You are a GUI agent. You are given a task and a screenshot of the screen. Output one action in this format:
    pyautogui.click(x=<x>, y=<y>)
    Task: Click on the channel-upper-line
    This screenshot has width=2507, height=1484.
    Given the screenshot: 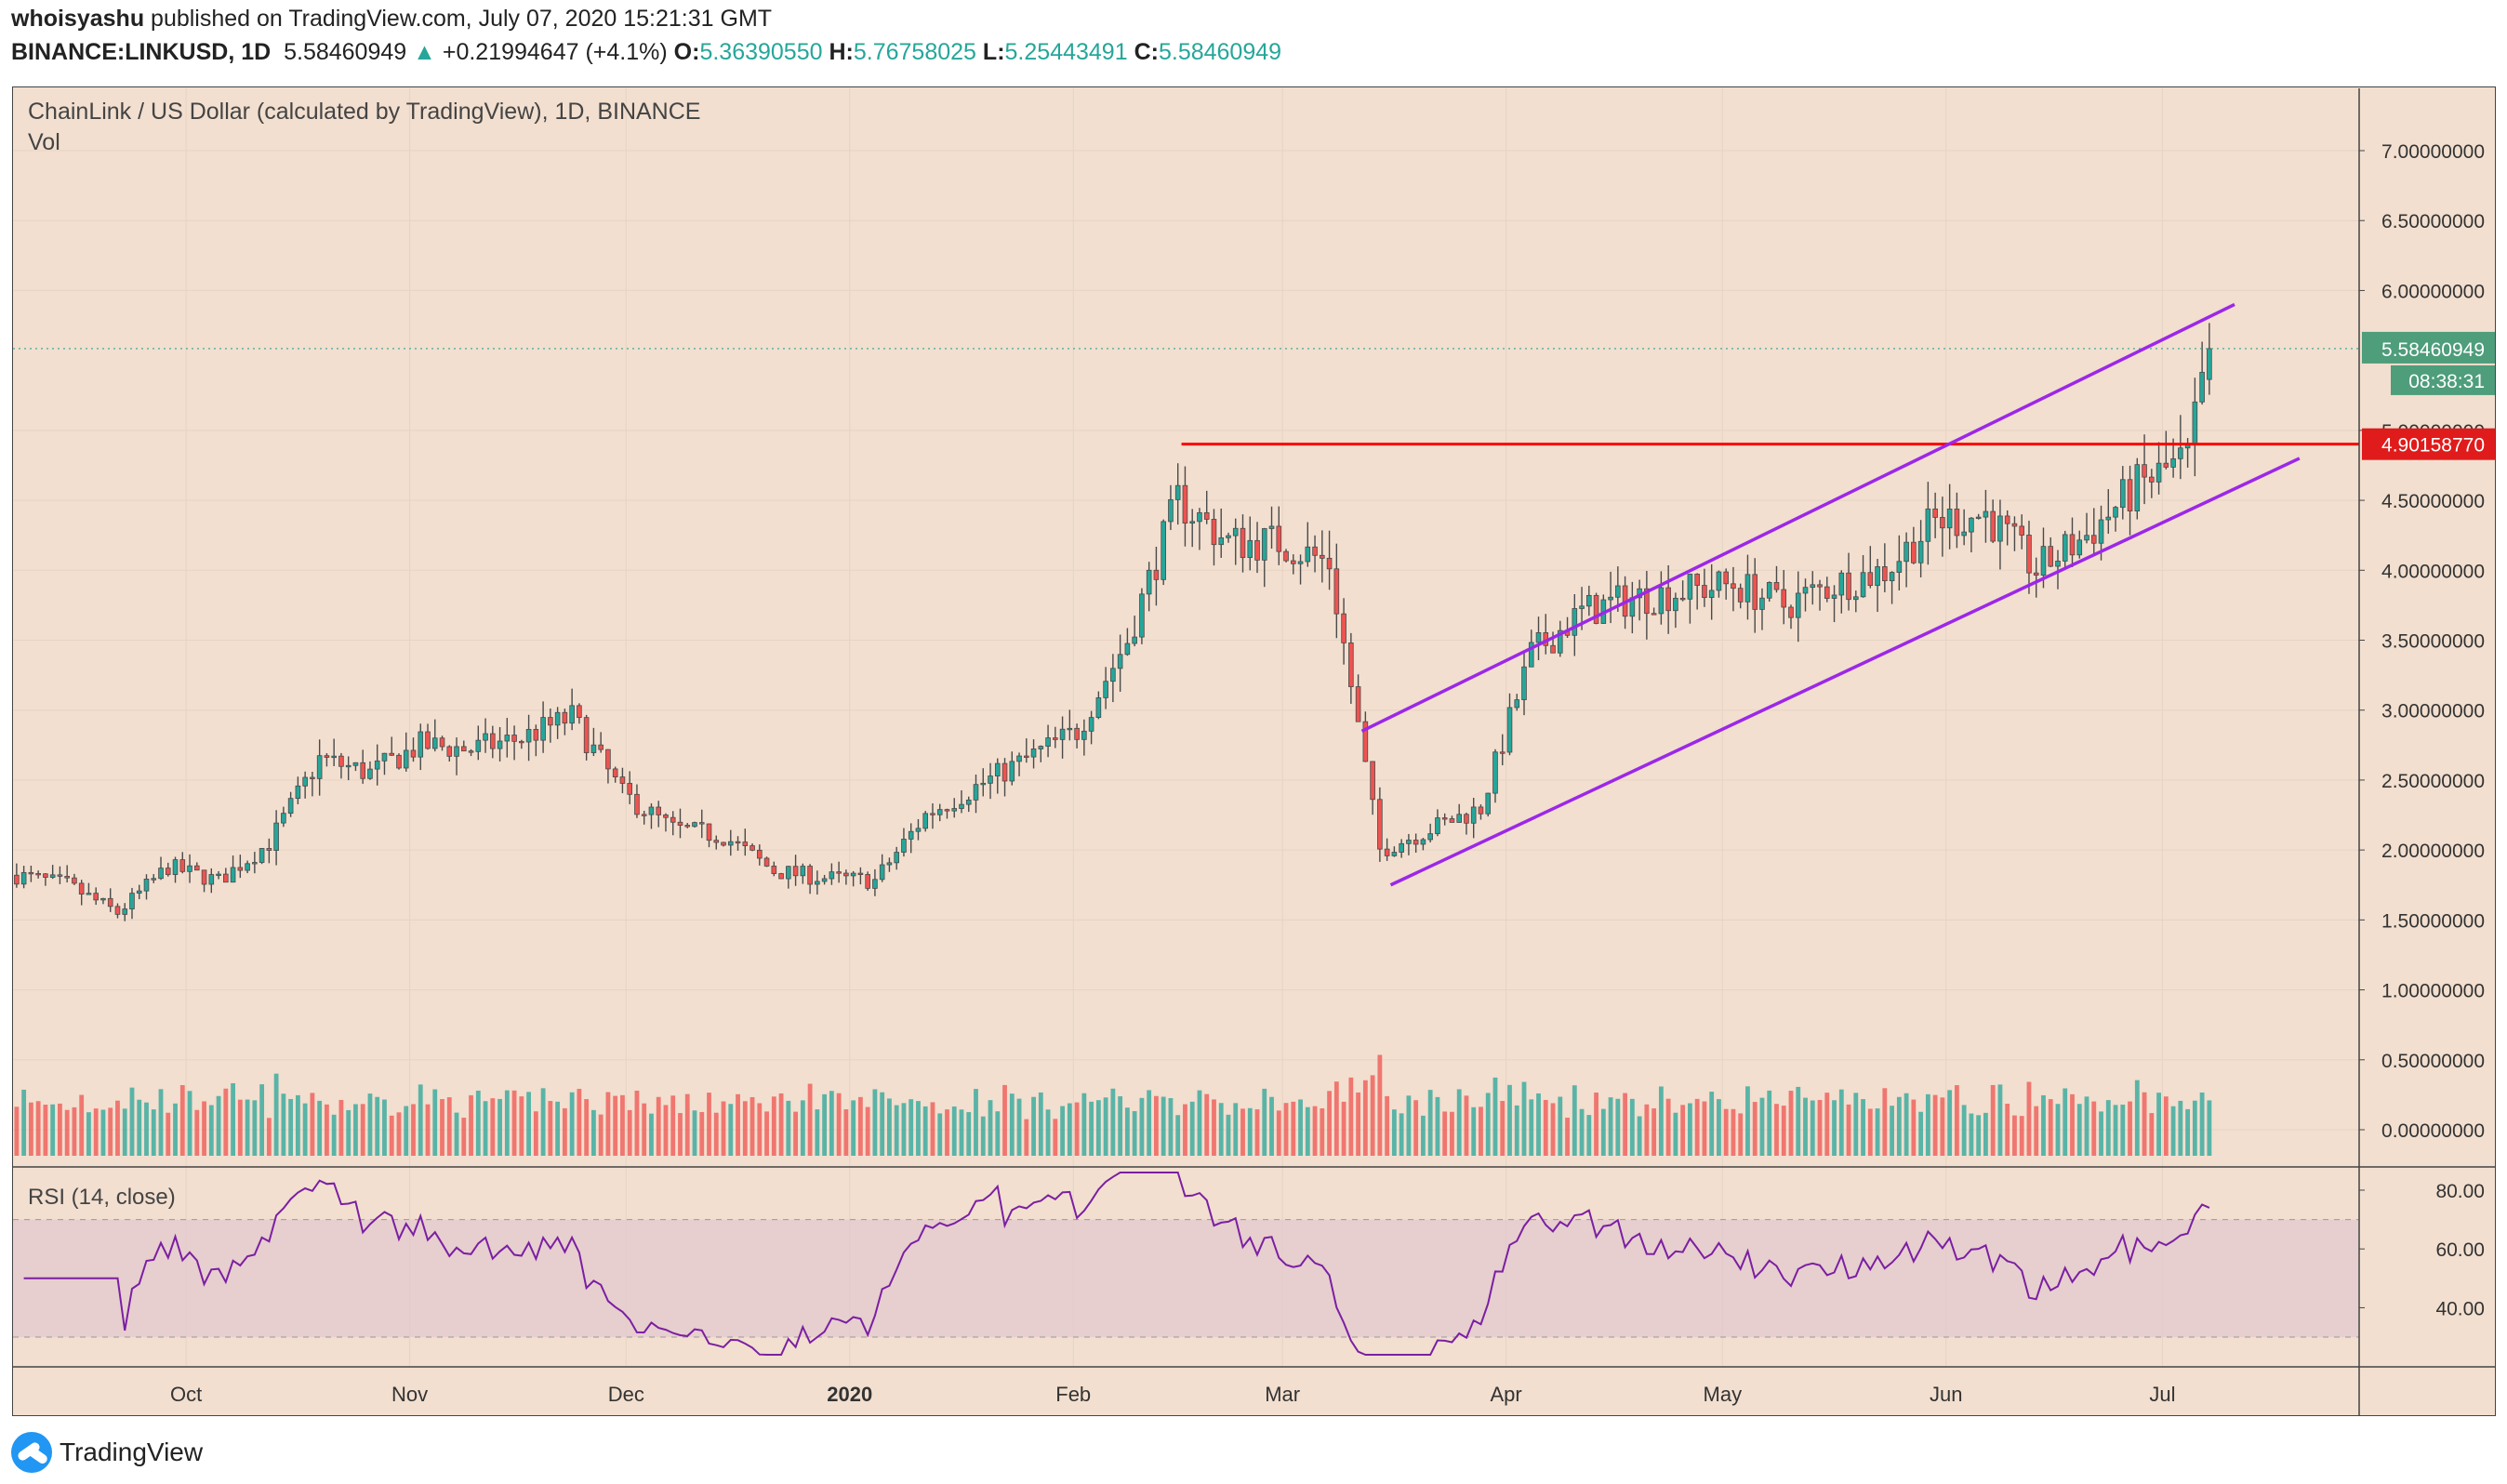 What is the action you would take?
    pyautogui.click(x=1797, y=517)
    